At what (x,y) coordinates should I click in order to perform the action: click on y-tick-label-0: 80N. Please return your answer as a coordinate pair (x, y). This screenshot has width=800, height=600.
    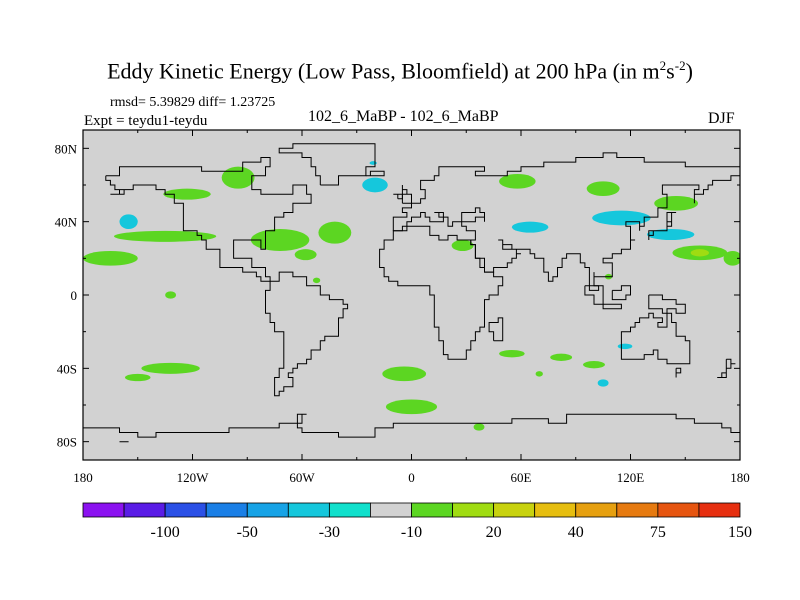
    Looking at the image, I should click on (66, 148).